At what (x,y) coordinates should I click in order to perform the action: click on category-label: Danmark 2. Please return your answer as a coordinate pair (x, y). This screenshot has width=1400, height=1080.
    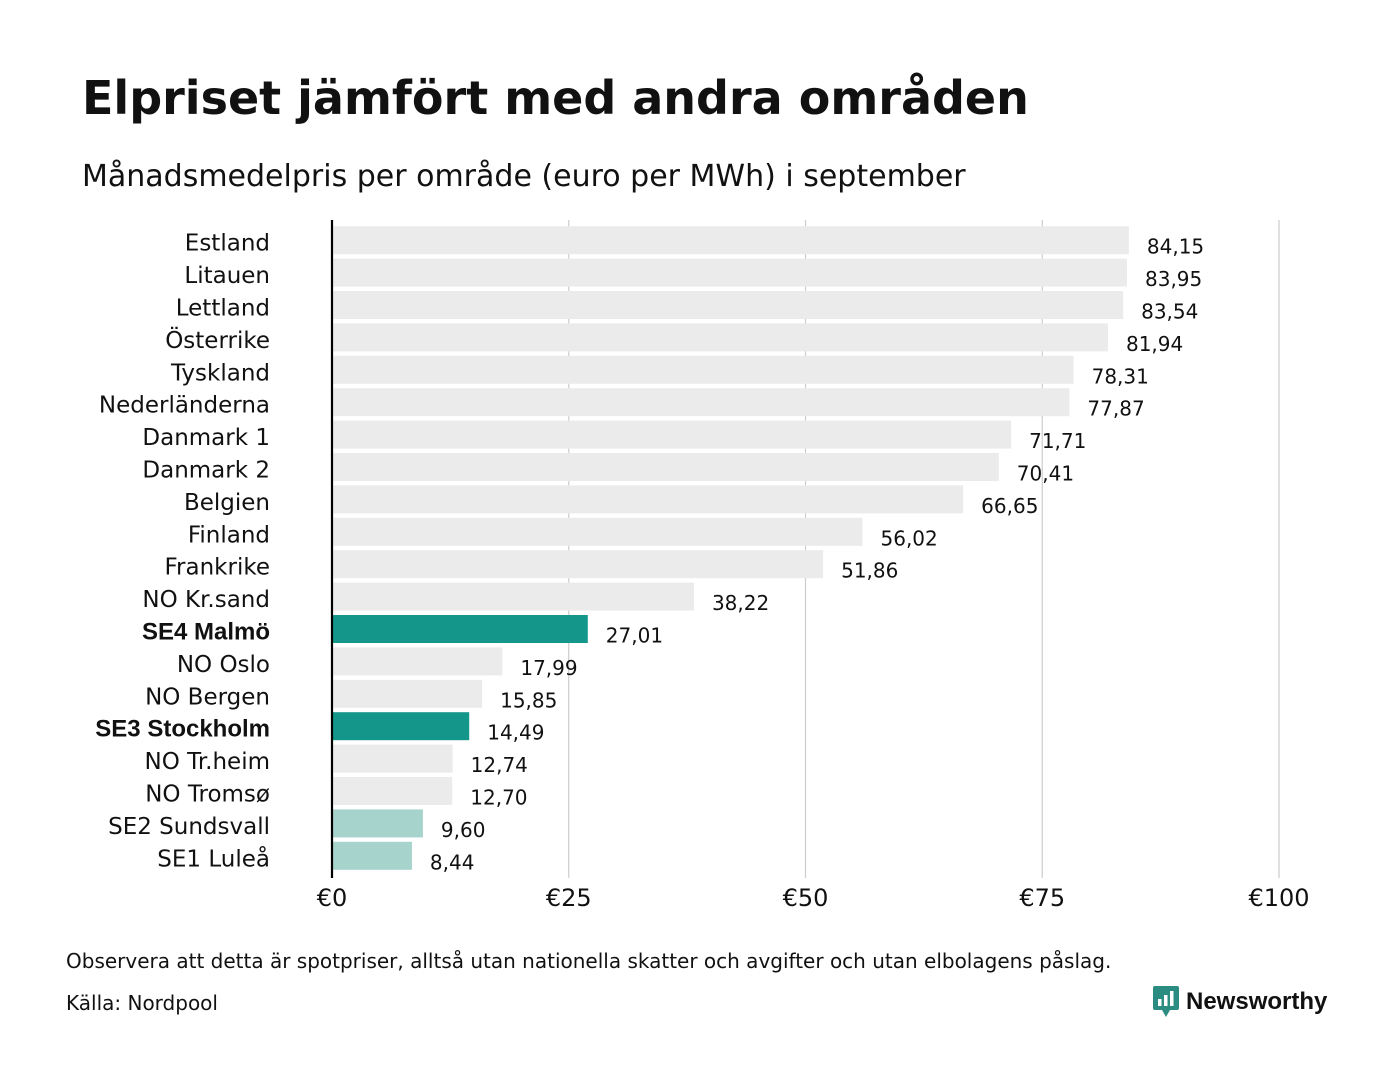
    Looking at the image, I should click on (206, 471).